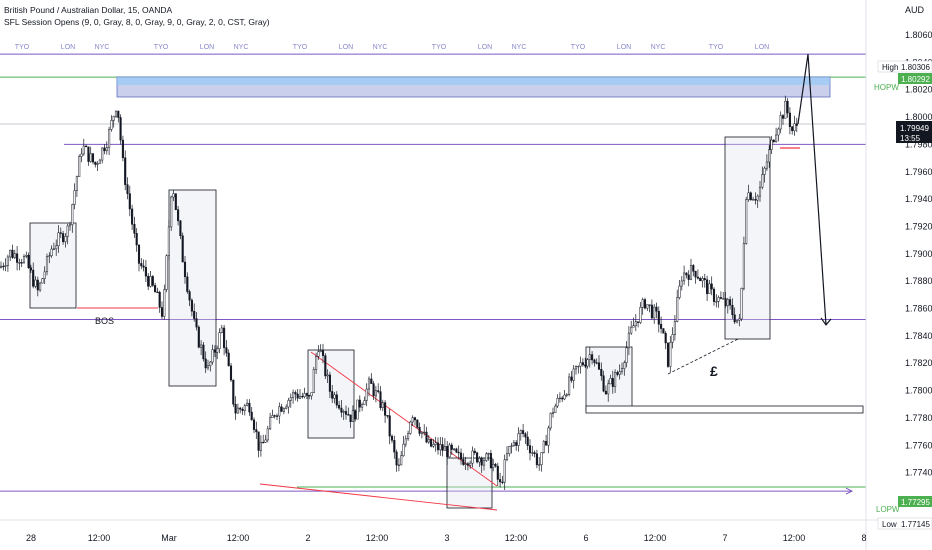 The height and width of the screenshot is (550, 932). Describe the element at coordinates (918, 199) in the screenshot. I see `y-tick-label: 1.79400` at that location.